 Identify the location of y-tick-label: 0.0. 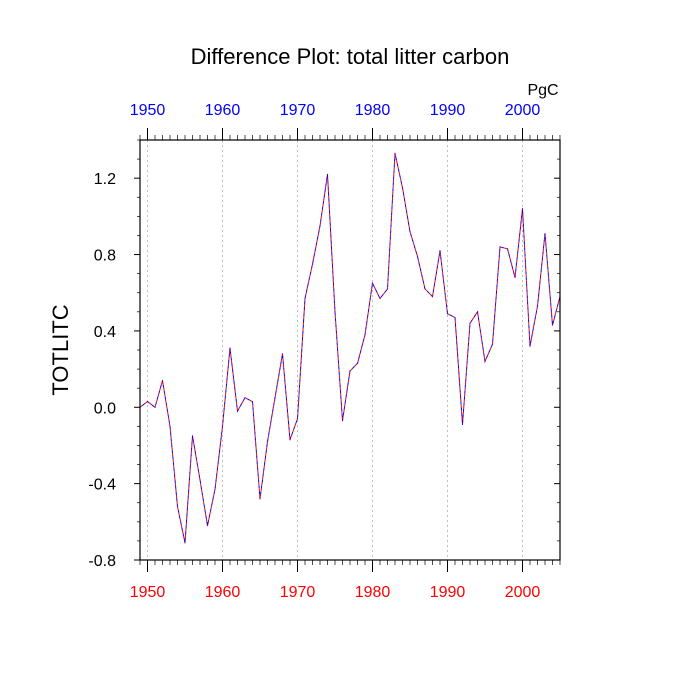
(105, 408).